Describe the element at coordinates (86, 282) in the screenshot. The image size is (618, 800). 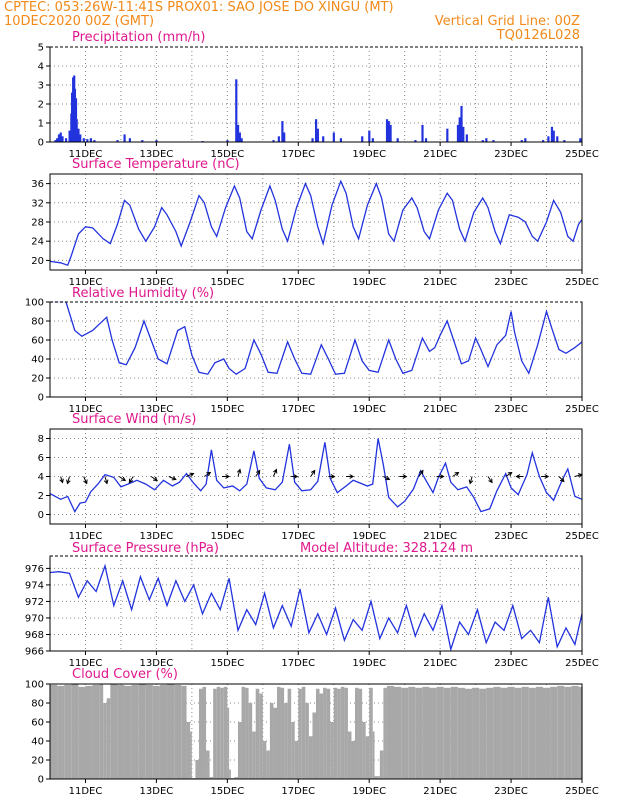
I see `temp-xtick-label: 11DEC` at that location.